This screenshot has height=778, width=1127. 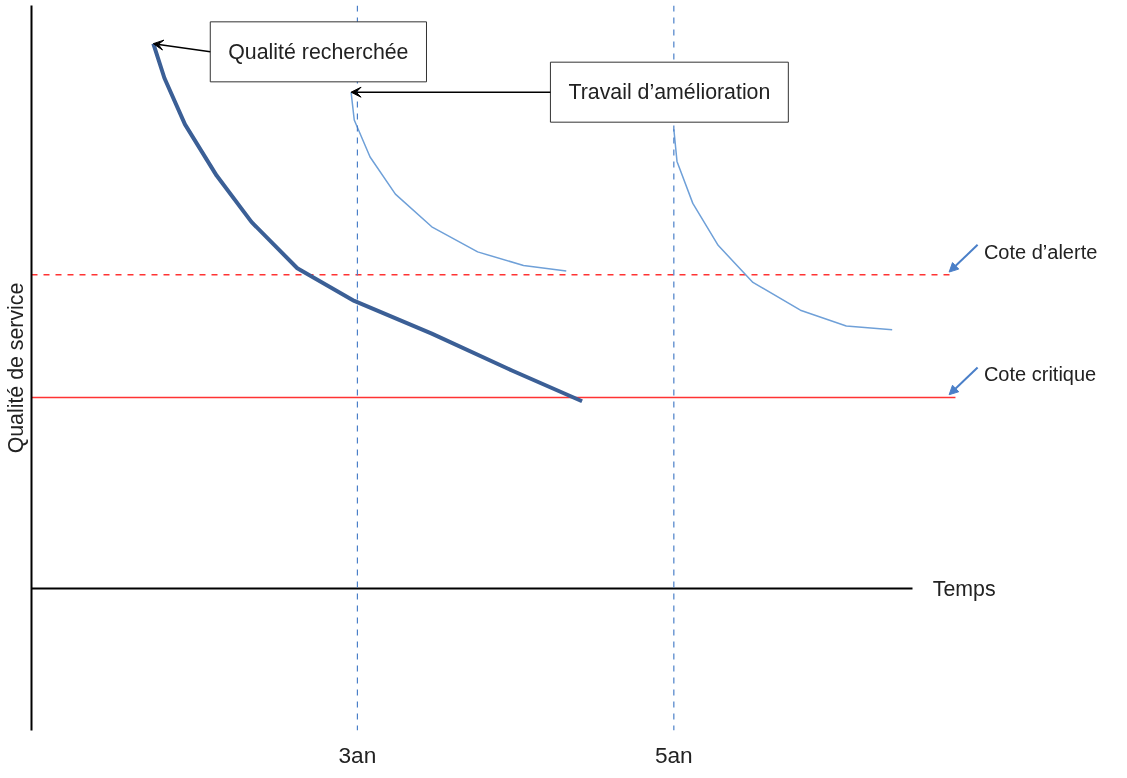 What do you see at coordinates (669, 92) in the screenshot?
I see `annotation: Travail d’amélioration` at bounding box center [669, 92].